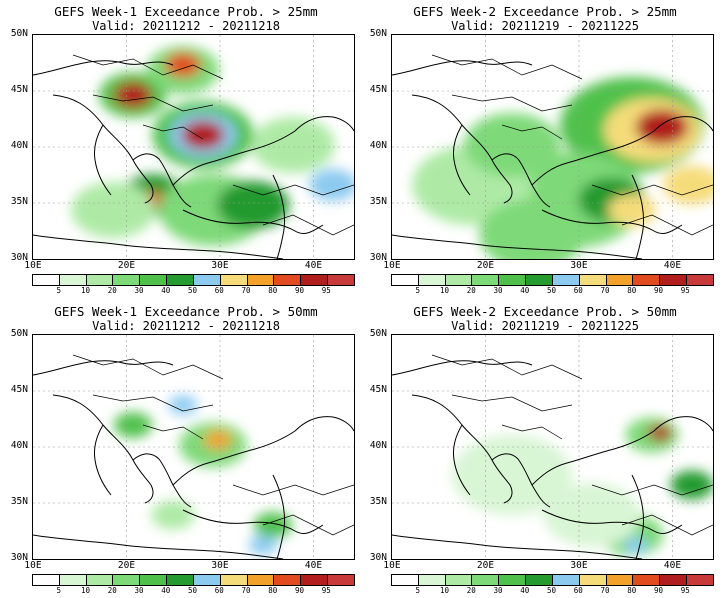  Describe the element at coordinates (246, 590) in the screenshot. I see `colorbar-label: 70` at that location.